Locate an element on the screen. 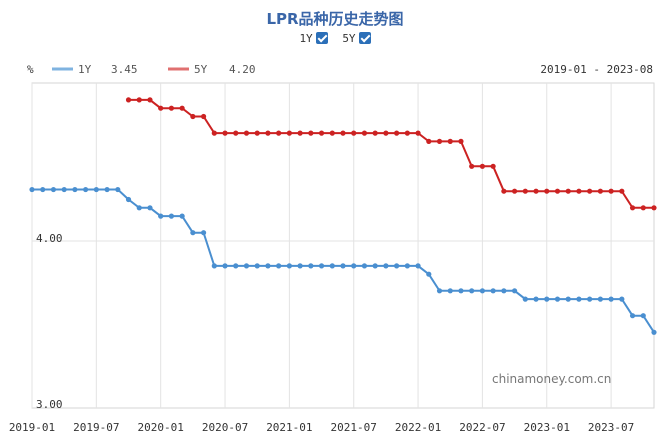  toggle-1y: 1Y is located at coordinates (313, 38).